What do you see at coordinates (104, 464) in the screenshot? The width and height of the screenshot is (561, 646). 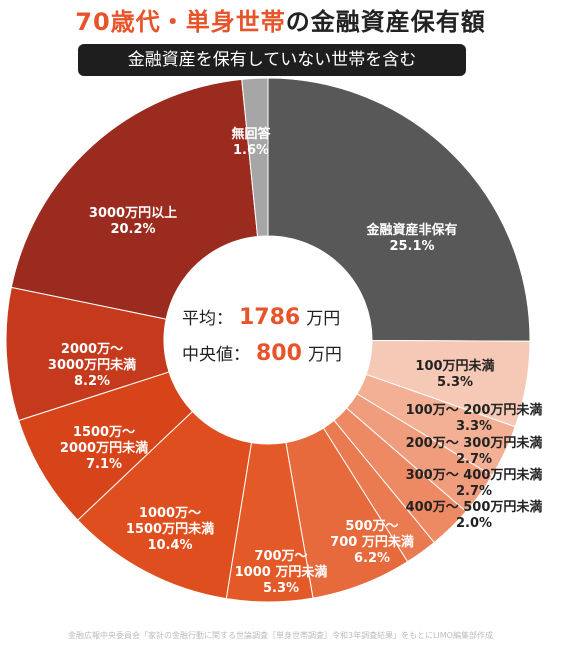 I see `slice-label-line: 7.1%` at bounding box center [104, 464].